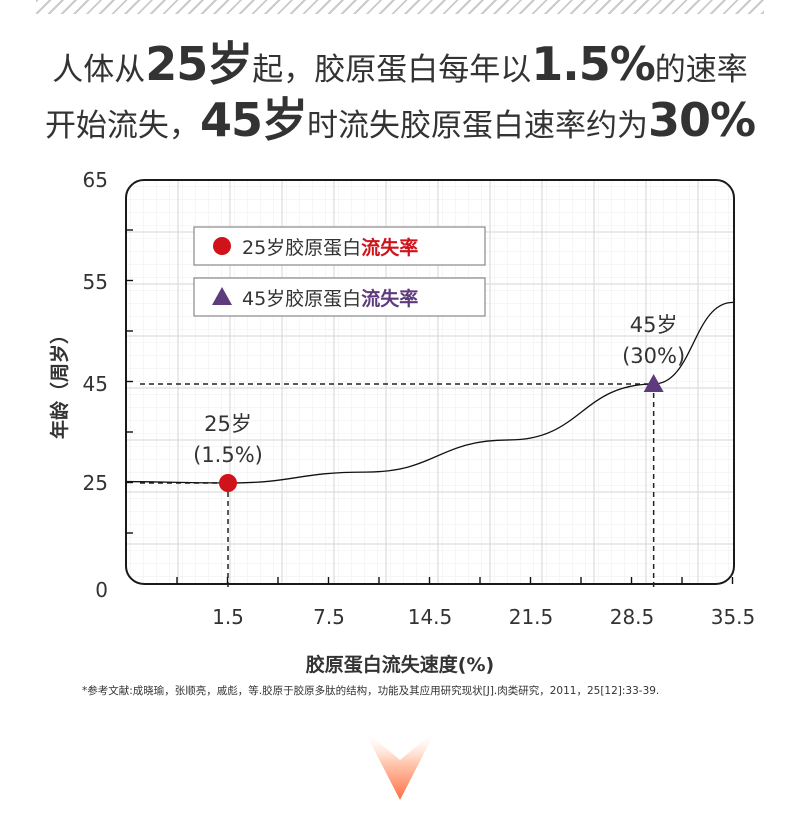  What do you see at coordinates (330, 247) in the screenshot?
I see `legend-label-0: 25岁胶原蛋白流失率` at bounding box center [330, 247].